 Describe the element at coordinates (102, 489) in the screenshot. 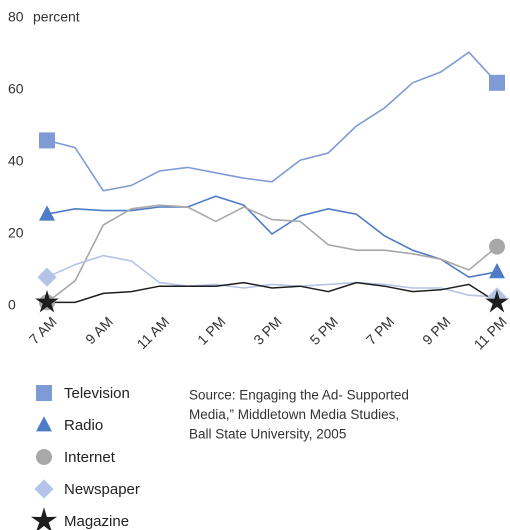

I see `legend-label: Newspaper` at that location.